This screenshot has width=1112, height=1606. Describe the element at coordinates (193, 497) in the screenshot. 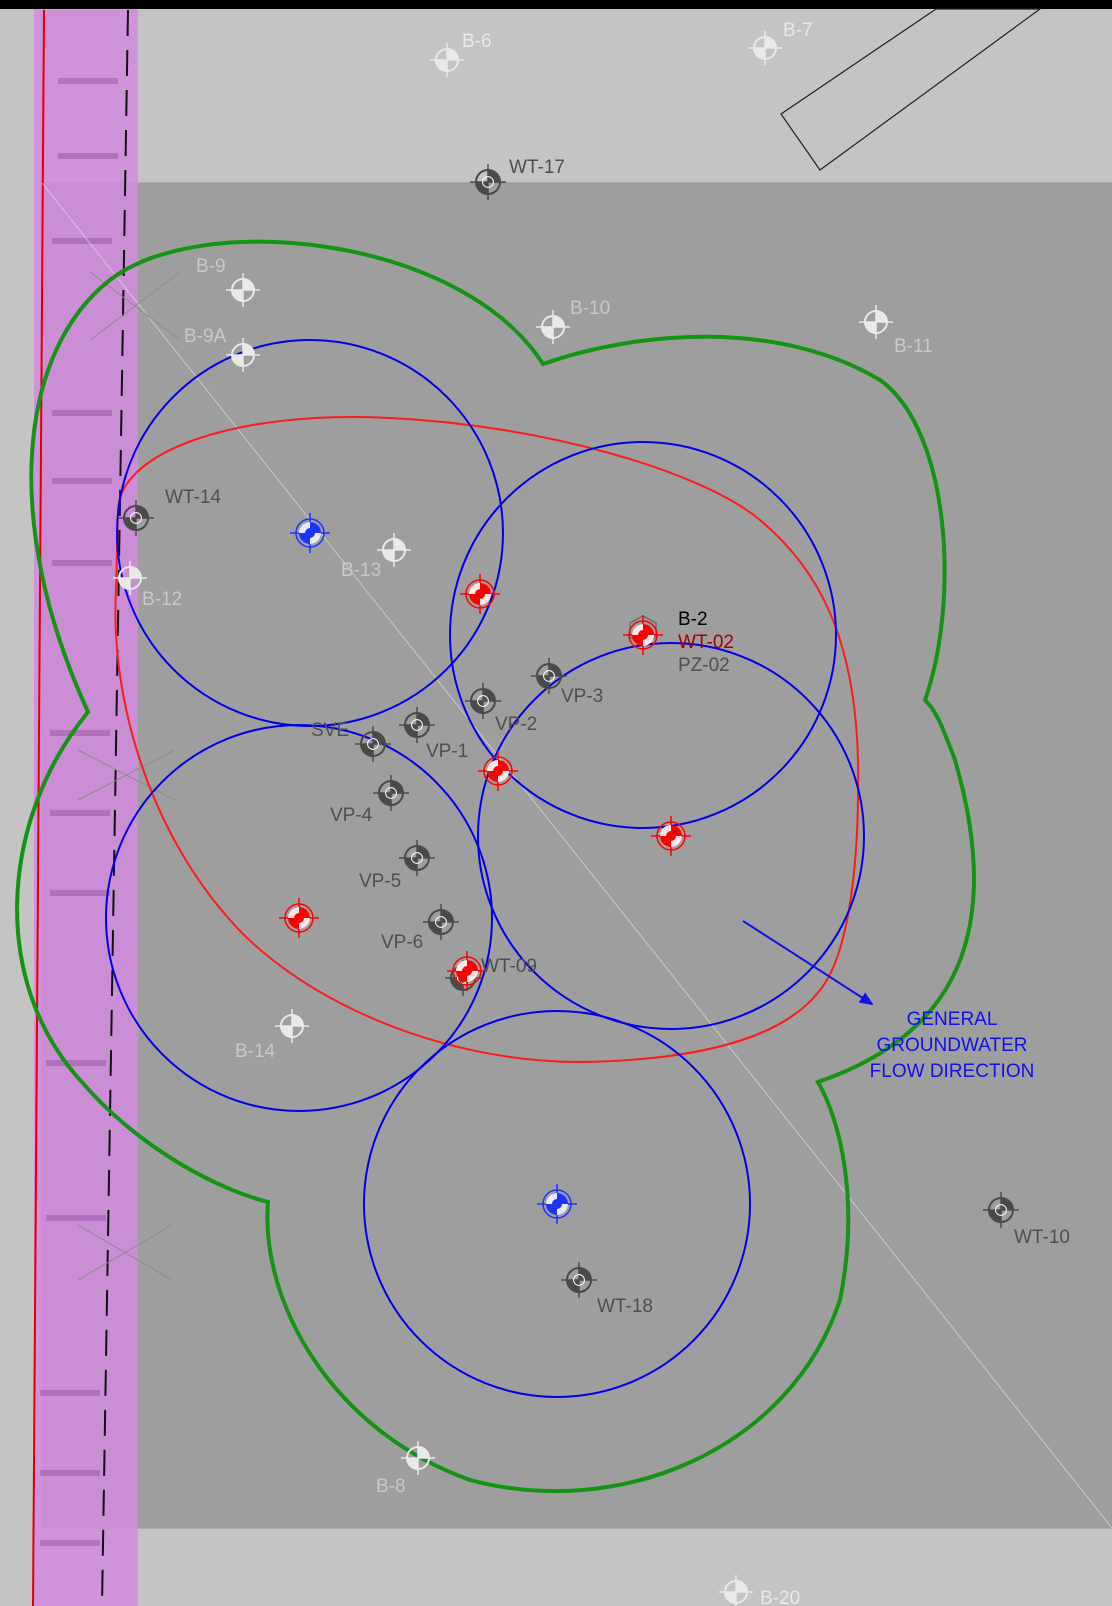

I see `label-wt14: WT-14` at that location.